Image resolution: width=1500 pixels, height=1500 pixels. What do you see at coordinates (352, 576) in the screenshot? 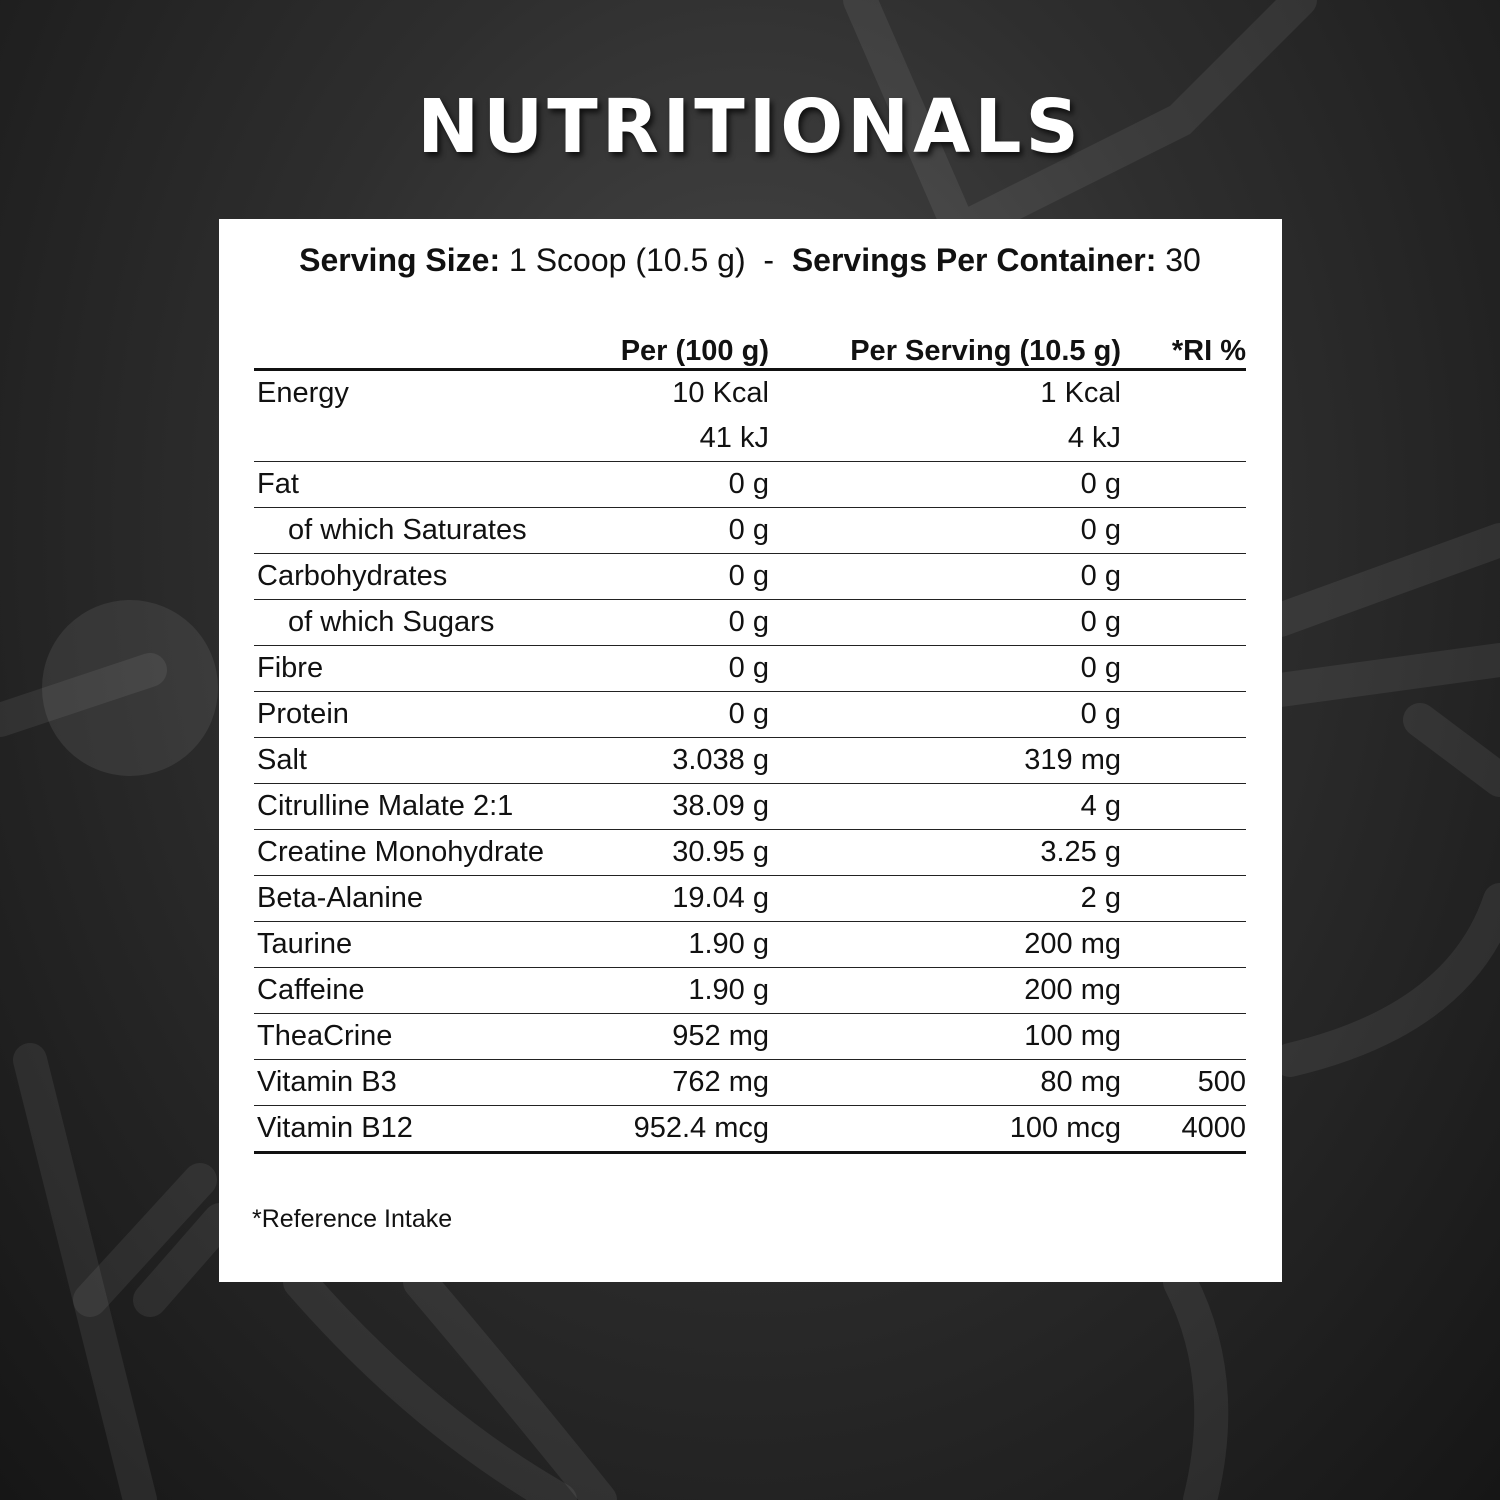
I see `nutrient-name: Carbohydrates` at bounding box center [352, 576].